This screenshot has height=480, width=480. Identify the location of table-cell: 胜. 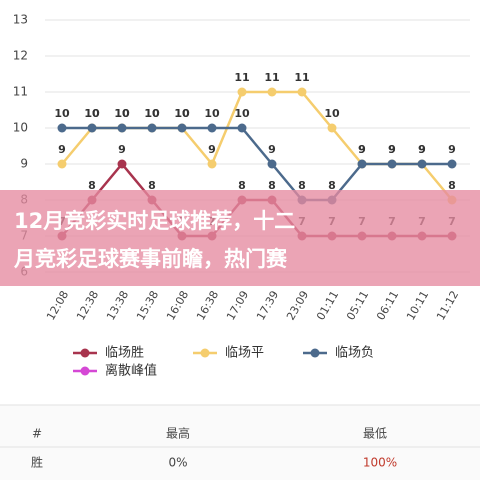
(37, 462).